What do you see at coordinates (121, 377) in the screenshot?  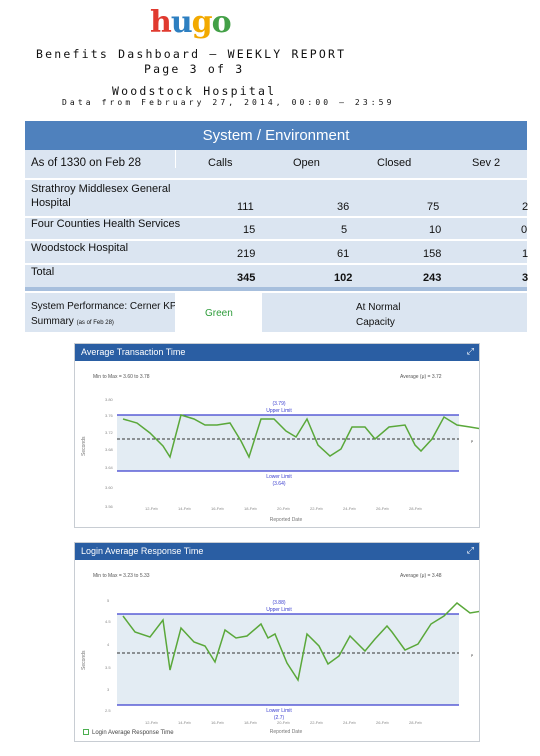 I see `chart-minmax: Min to Max = 3.60 to 3.78` at bounding box center [121, 377].